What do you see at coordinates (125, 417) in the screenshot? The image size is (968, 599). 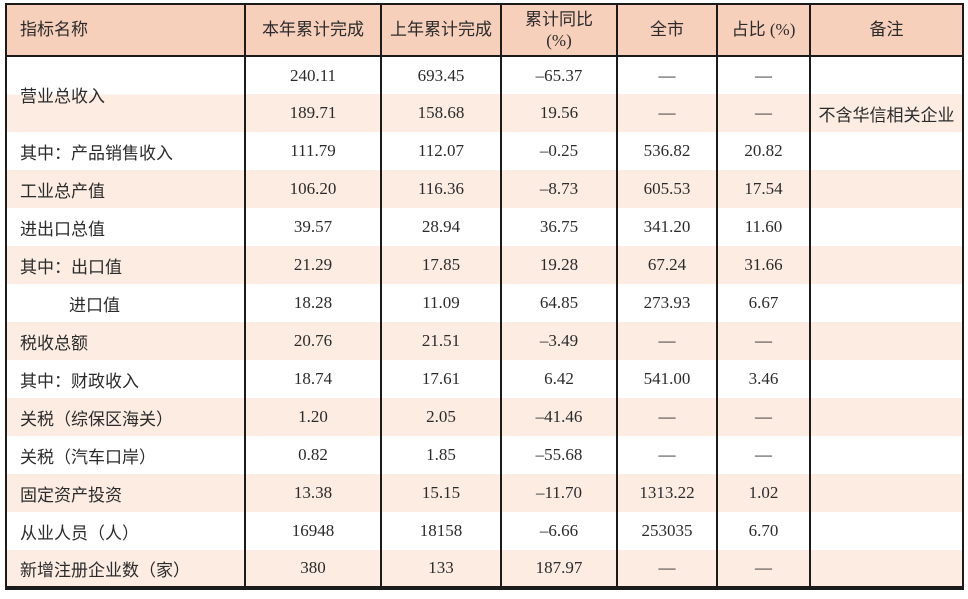 I see `indicator-cell: 关税（综保区海关）` at bounding box center [125, 417].